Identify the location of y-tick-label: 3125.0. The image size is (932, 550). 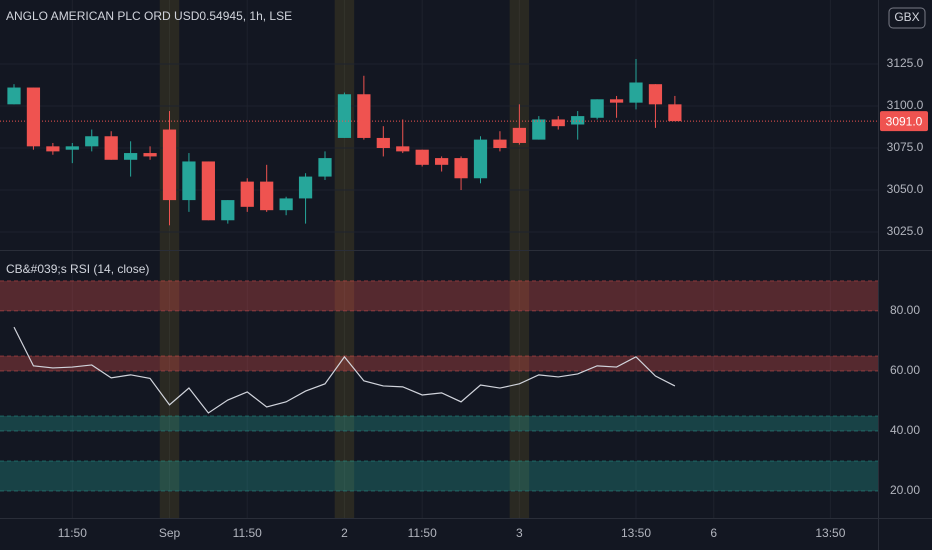
(905, 63).